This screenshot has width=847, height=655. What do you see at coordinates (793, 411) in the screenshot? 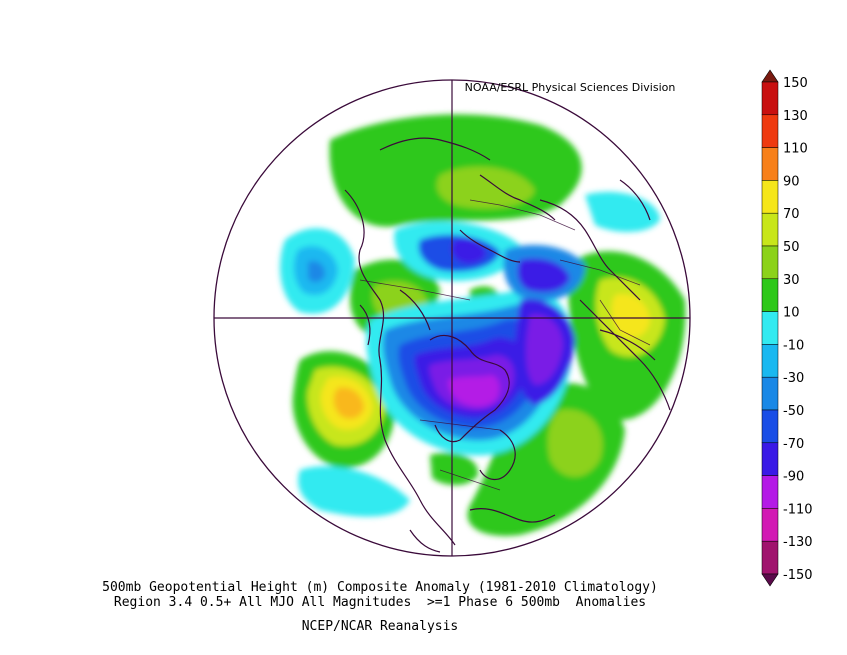
I see `colorbar-label: -50` at bounding box center [793, 411].